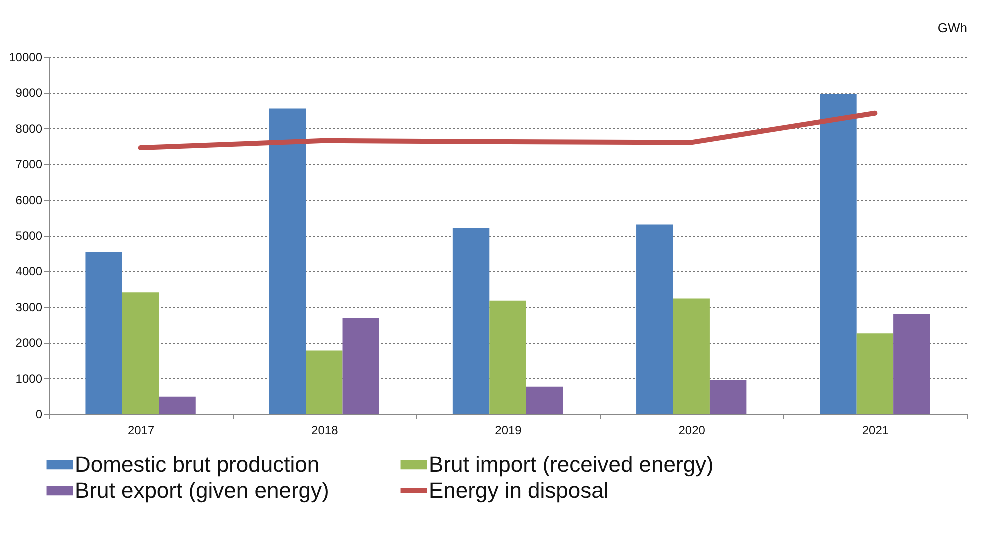 The height and width of the screenshot is (555, 989). What do you see at coordinates (29, 93) in the screenshot?
I see `y-tick-label: 9000` at bounding box center [29, 93].